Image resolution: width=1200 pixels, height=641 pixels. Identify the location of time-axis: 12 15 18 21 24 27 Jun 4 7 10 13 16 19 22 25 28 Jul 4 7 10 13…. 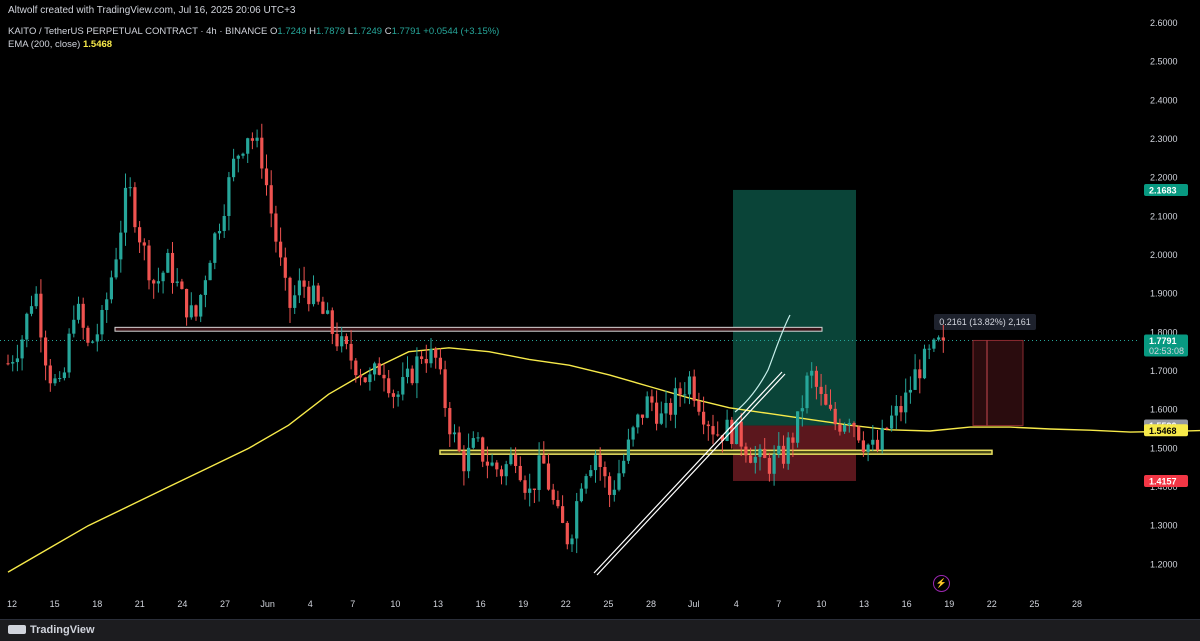
(544, 604).